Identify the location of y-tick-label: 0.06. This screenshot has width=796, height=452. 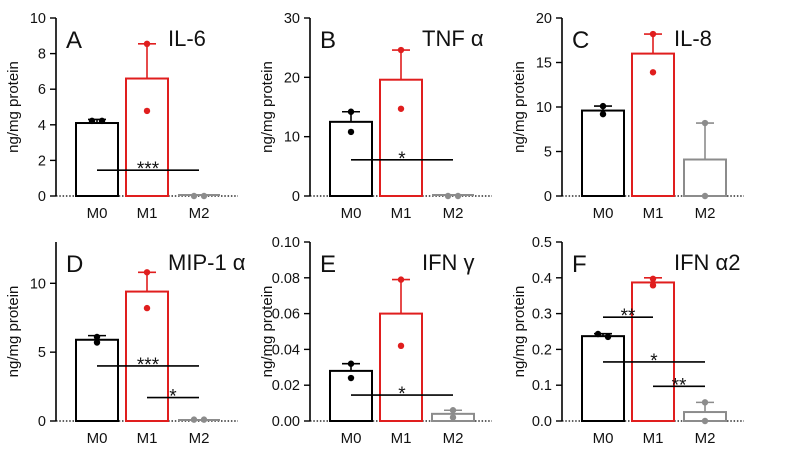
(286, 315).